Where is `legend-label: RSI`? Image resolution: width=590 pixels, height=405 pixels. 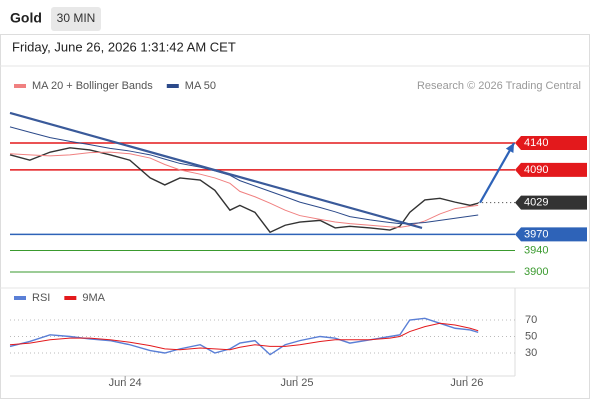 legend-label: RSI is located at coordinates (41, 298).